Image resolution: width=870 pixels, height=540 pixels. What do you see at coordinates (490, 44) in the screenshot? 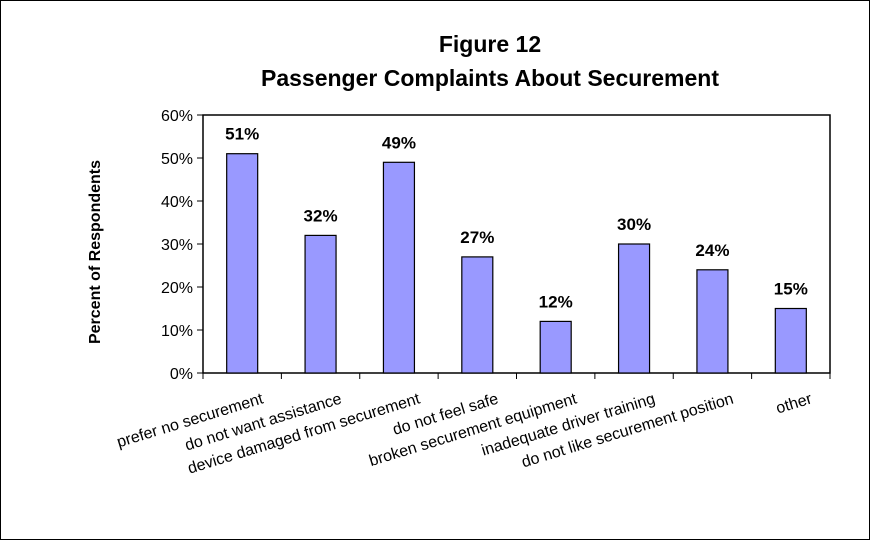
I see `chart-title: Figure 12` at bounding box center [490, 44].